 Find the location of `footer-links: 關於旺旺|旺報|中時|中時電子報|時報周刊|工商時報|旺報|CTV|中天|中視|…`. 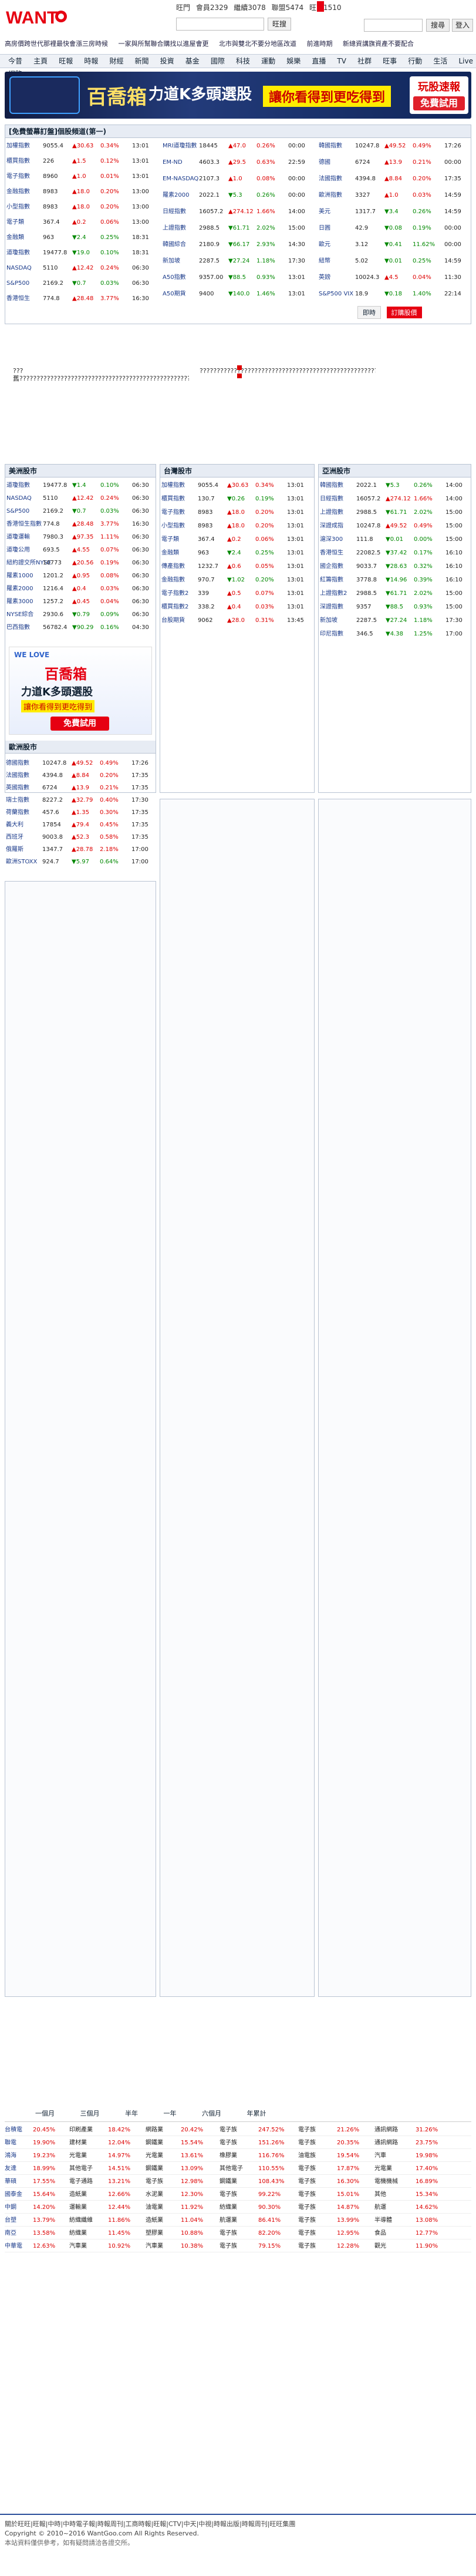

footer-links: 關於旺旺|旺報|中時|中時電子報|時報周刊|工商時報|旺報|CTV|中天|中視|… is located at coordinates (150, 2524).